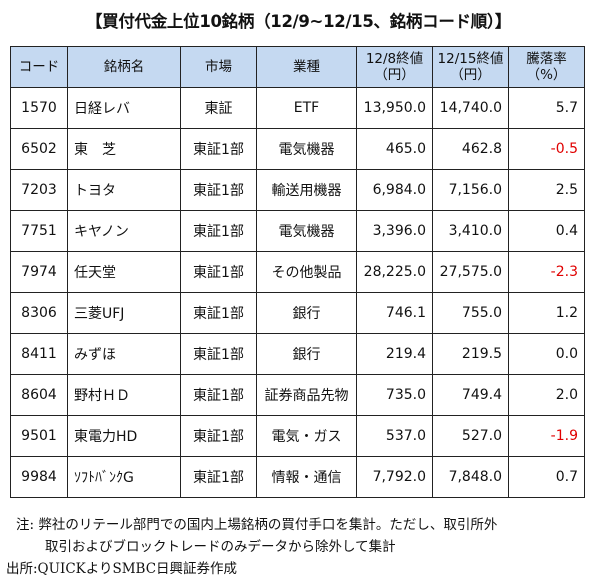 This screenshot has width=597, height=583. What do you see at coordinates (124, 354) in the screenshot?
I see `cell-name: みずほ` at bounding box center [124, 354].